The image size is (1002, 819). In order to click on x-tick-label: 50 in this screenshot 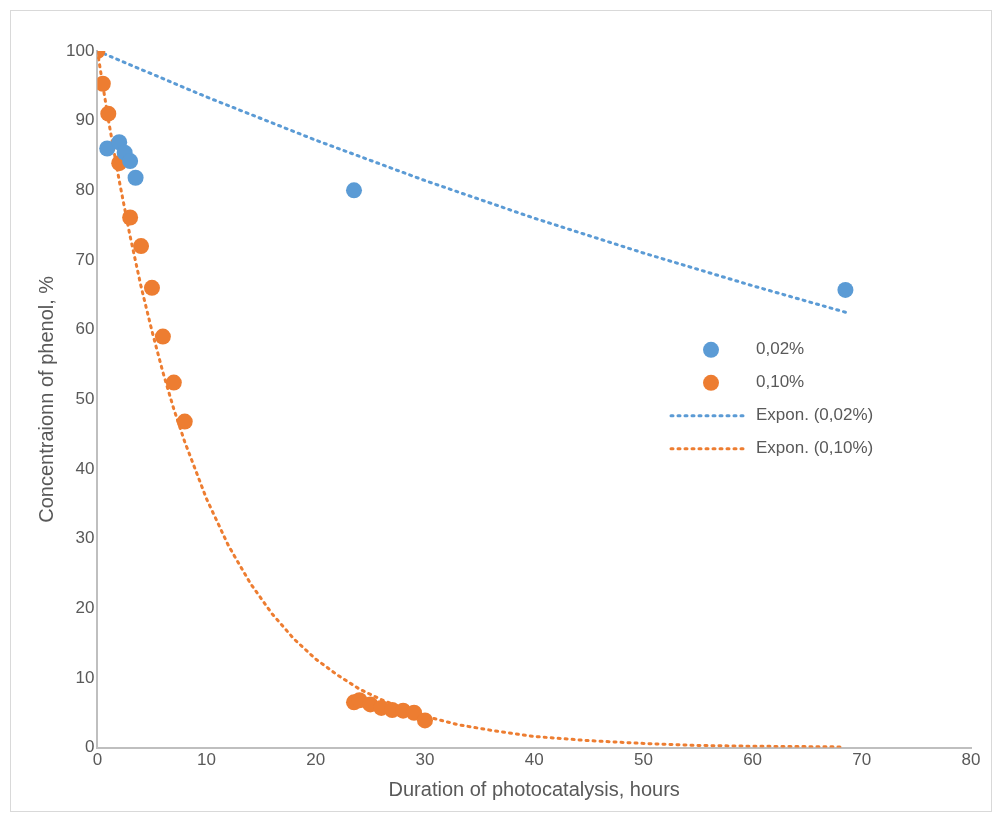, I will do `click(643, 760)`.